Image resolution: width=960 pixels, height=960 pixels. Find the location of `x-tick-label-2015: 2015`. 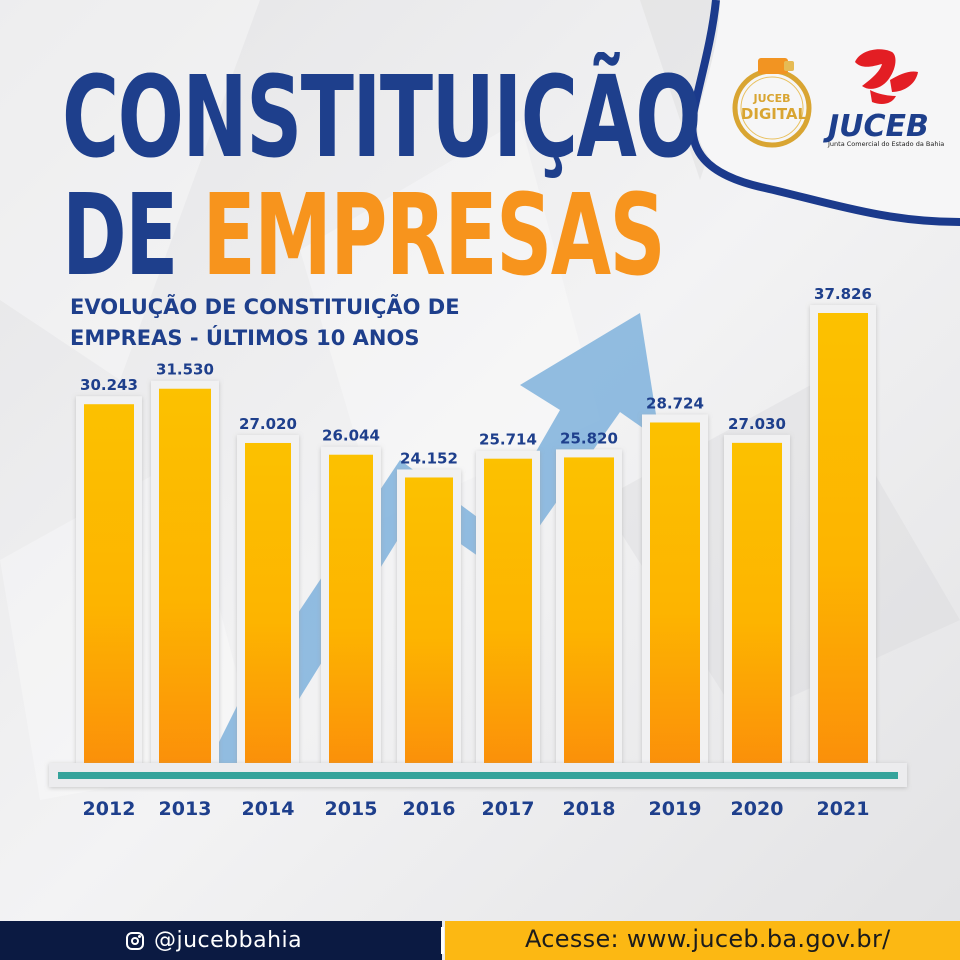

x-tick-label-2015: 2015 is located at coordinates (351, 809).